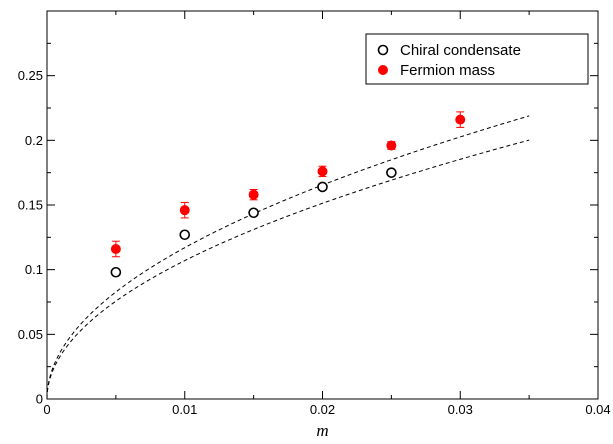 The image size is (613, 444). What do you see at coordinates (30, 334) in the screenshot?
I see `y-tick-label: 0.05` at bounding box center [30, 334].